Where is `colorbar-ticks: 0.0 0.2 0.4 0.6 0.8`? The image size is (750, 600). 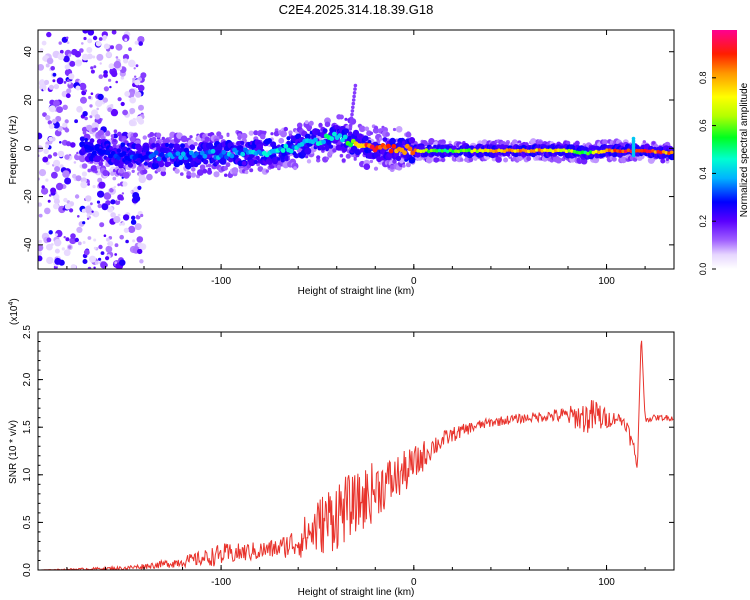
colorbar-ticks: 0.0 0.2 0.4 0.6 0.8 is located at coordinates (707, 173).